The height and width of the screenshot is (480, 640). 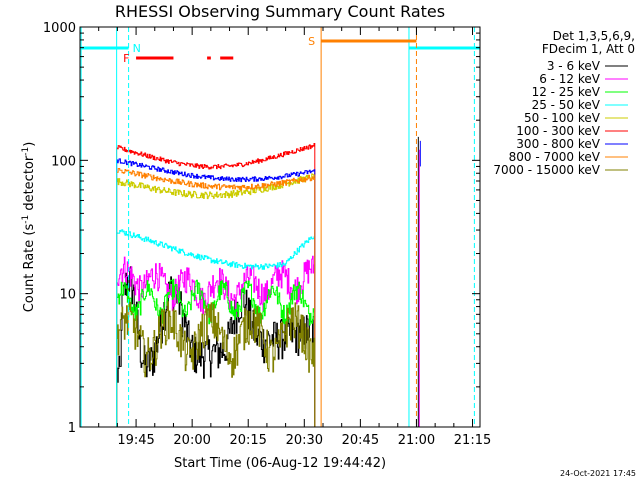 I want to click on flare-flag-label: F, so click(x=126, y=58).